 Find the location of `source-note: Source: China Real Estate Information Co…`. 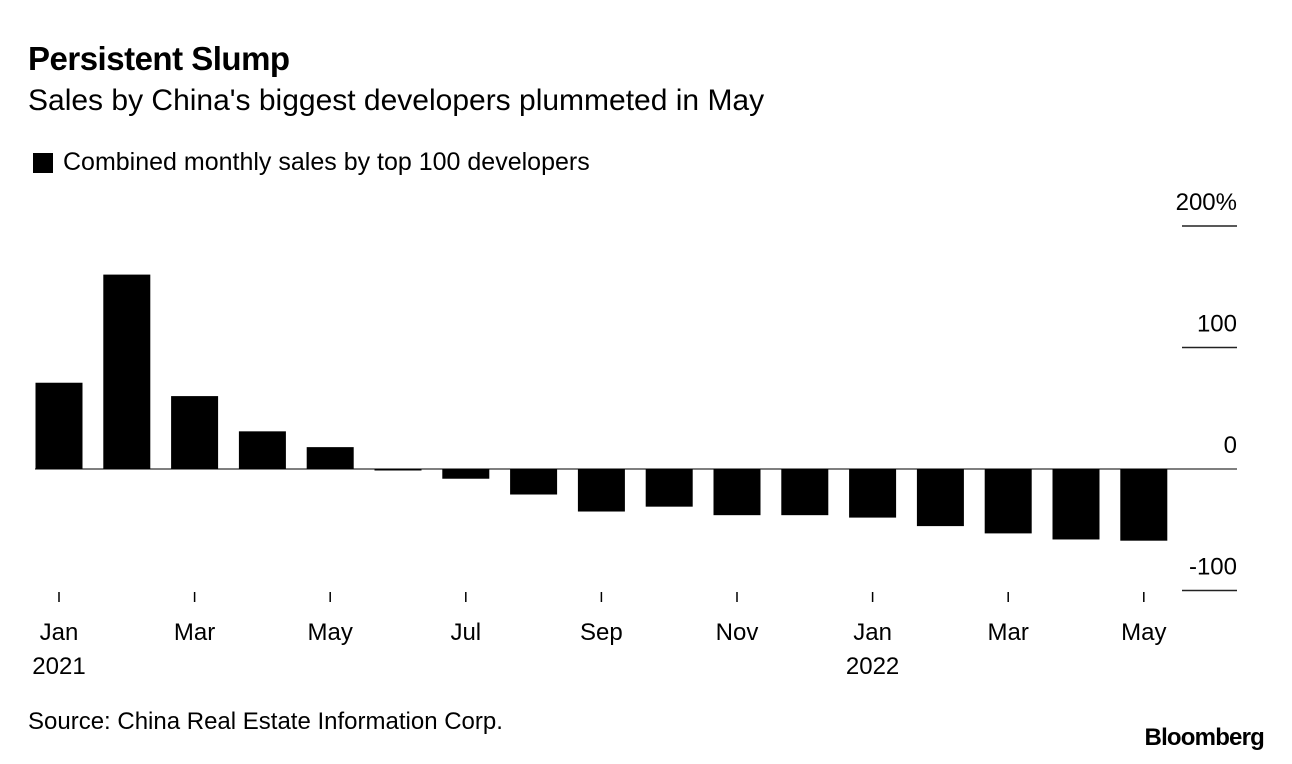

source-note: Source: China Real Estate Information Co… is located at coordinates (265, 721).